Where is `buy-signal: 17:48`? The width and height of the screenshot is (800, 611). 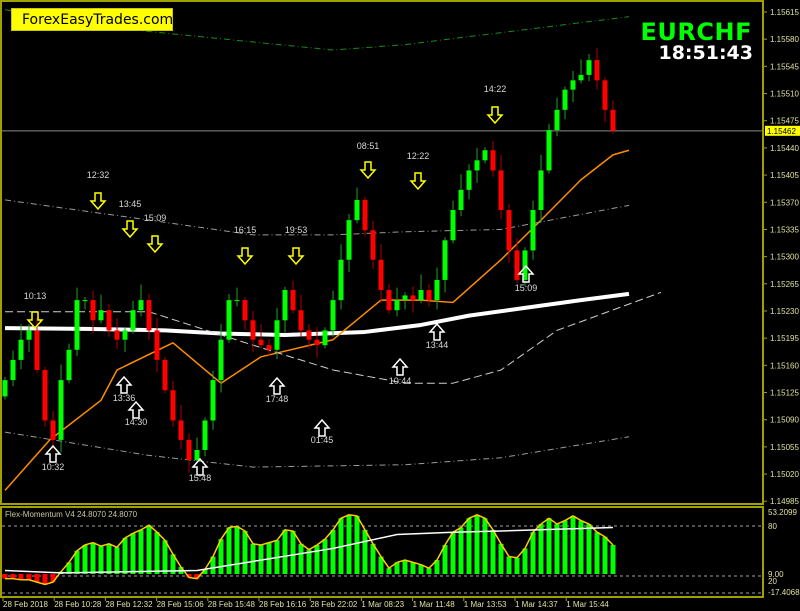
buy-signal: 17:48 is located at coordinates (277, 390).